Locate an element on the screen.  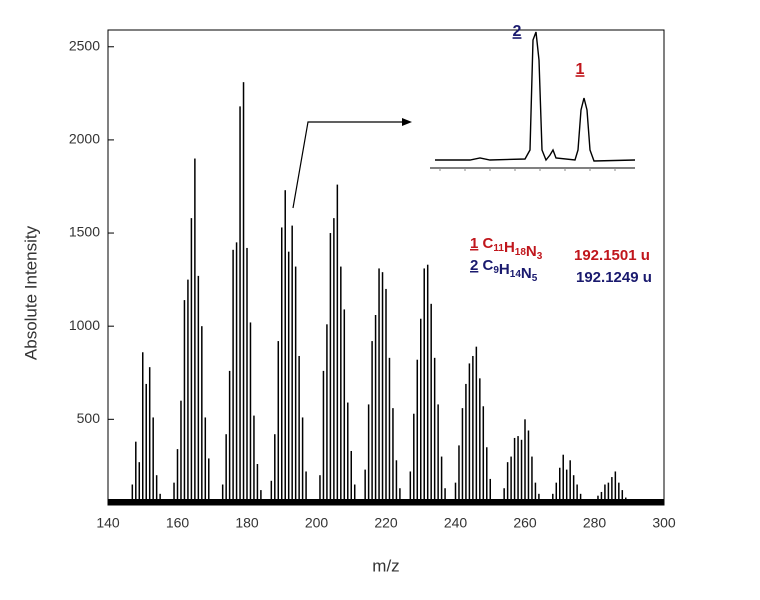
x-tick-label: 260 is located at coordinates (525, 523).